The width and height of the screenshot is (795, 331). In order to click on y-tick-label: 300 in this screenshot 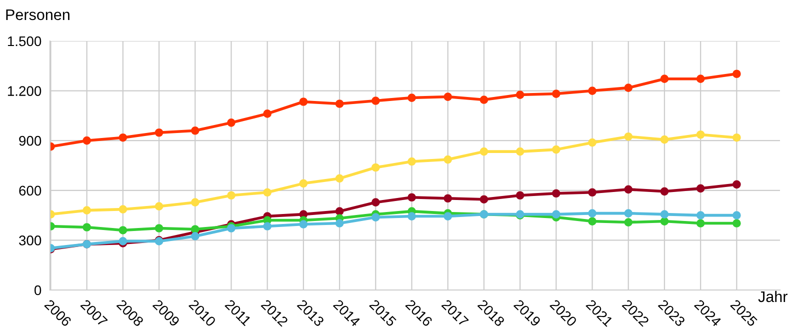, I will do `click(30, 241)`.